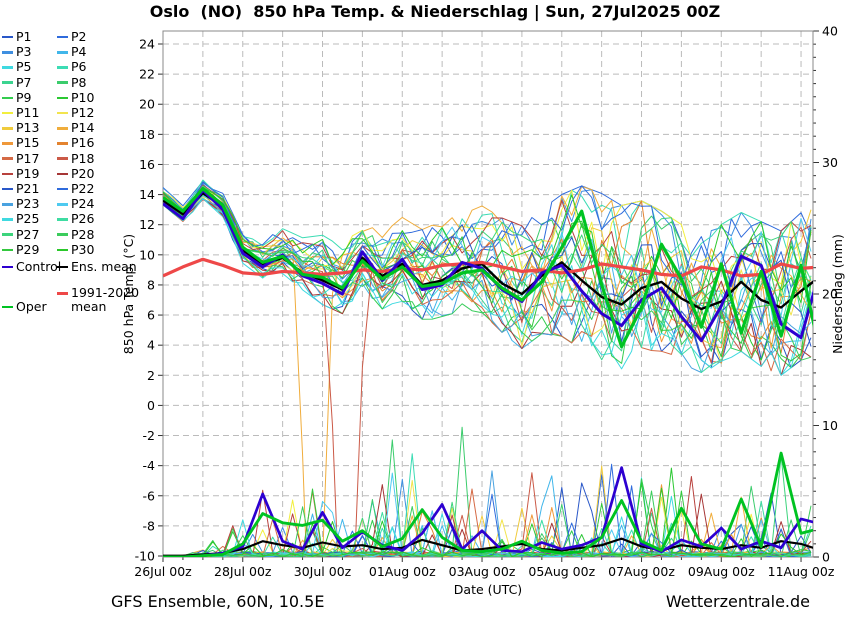 Image resolution: width=850 pixels, height=620 pixels. What do you see at coordinates (151, 375) in the screenshot?
I see `y-tick-label-left: 2` at bounding box center [151, 375].